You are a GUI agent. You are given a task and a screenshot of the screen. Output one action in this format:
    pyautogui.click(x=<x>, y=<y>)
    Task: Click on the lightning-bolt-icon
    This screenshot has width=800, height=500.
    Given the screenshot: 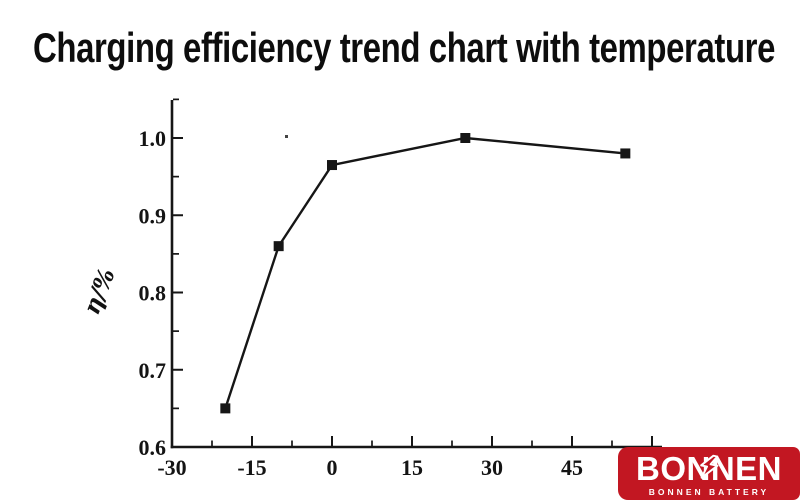 What is the action you would take?
    pyautogui.click(x=709, y=466)
    